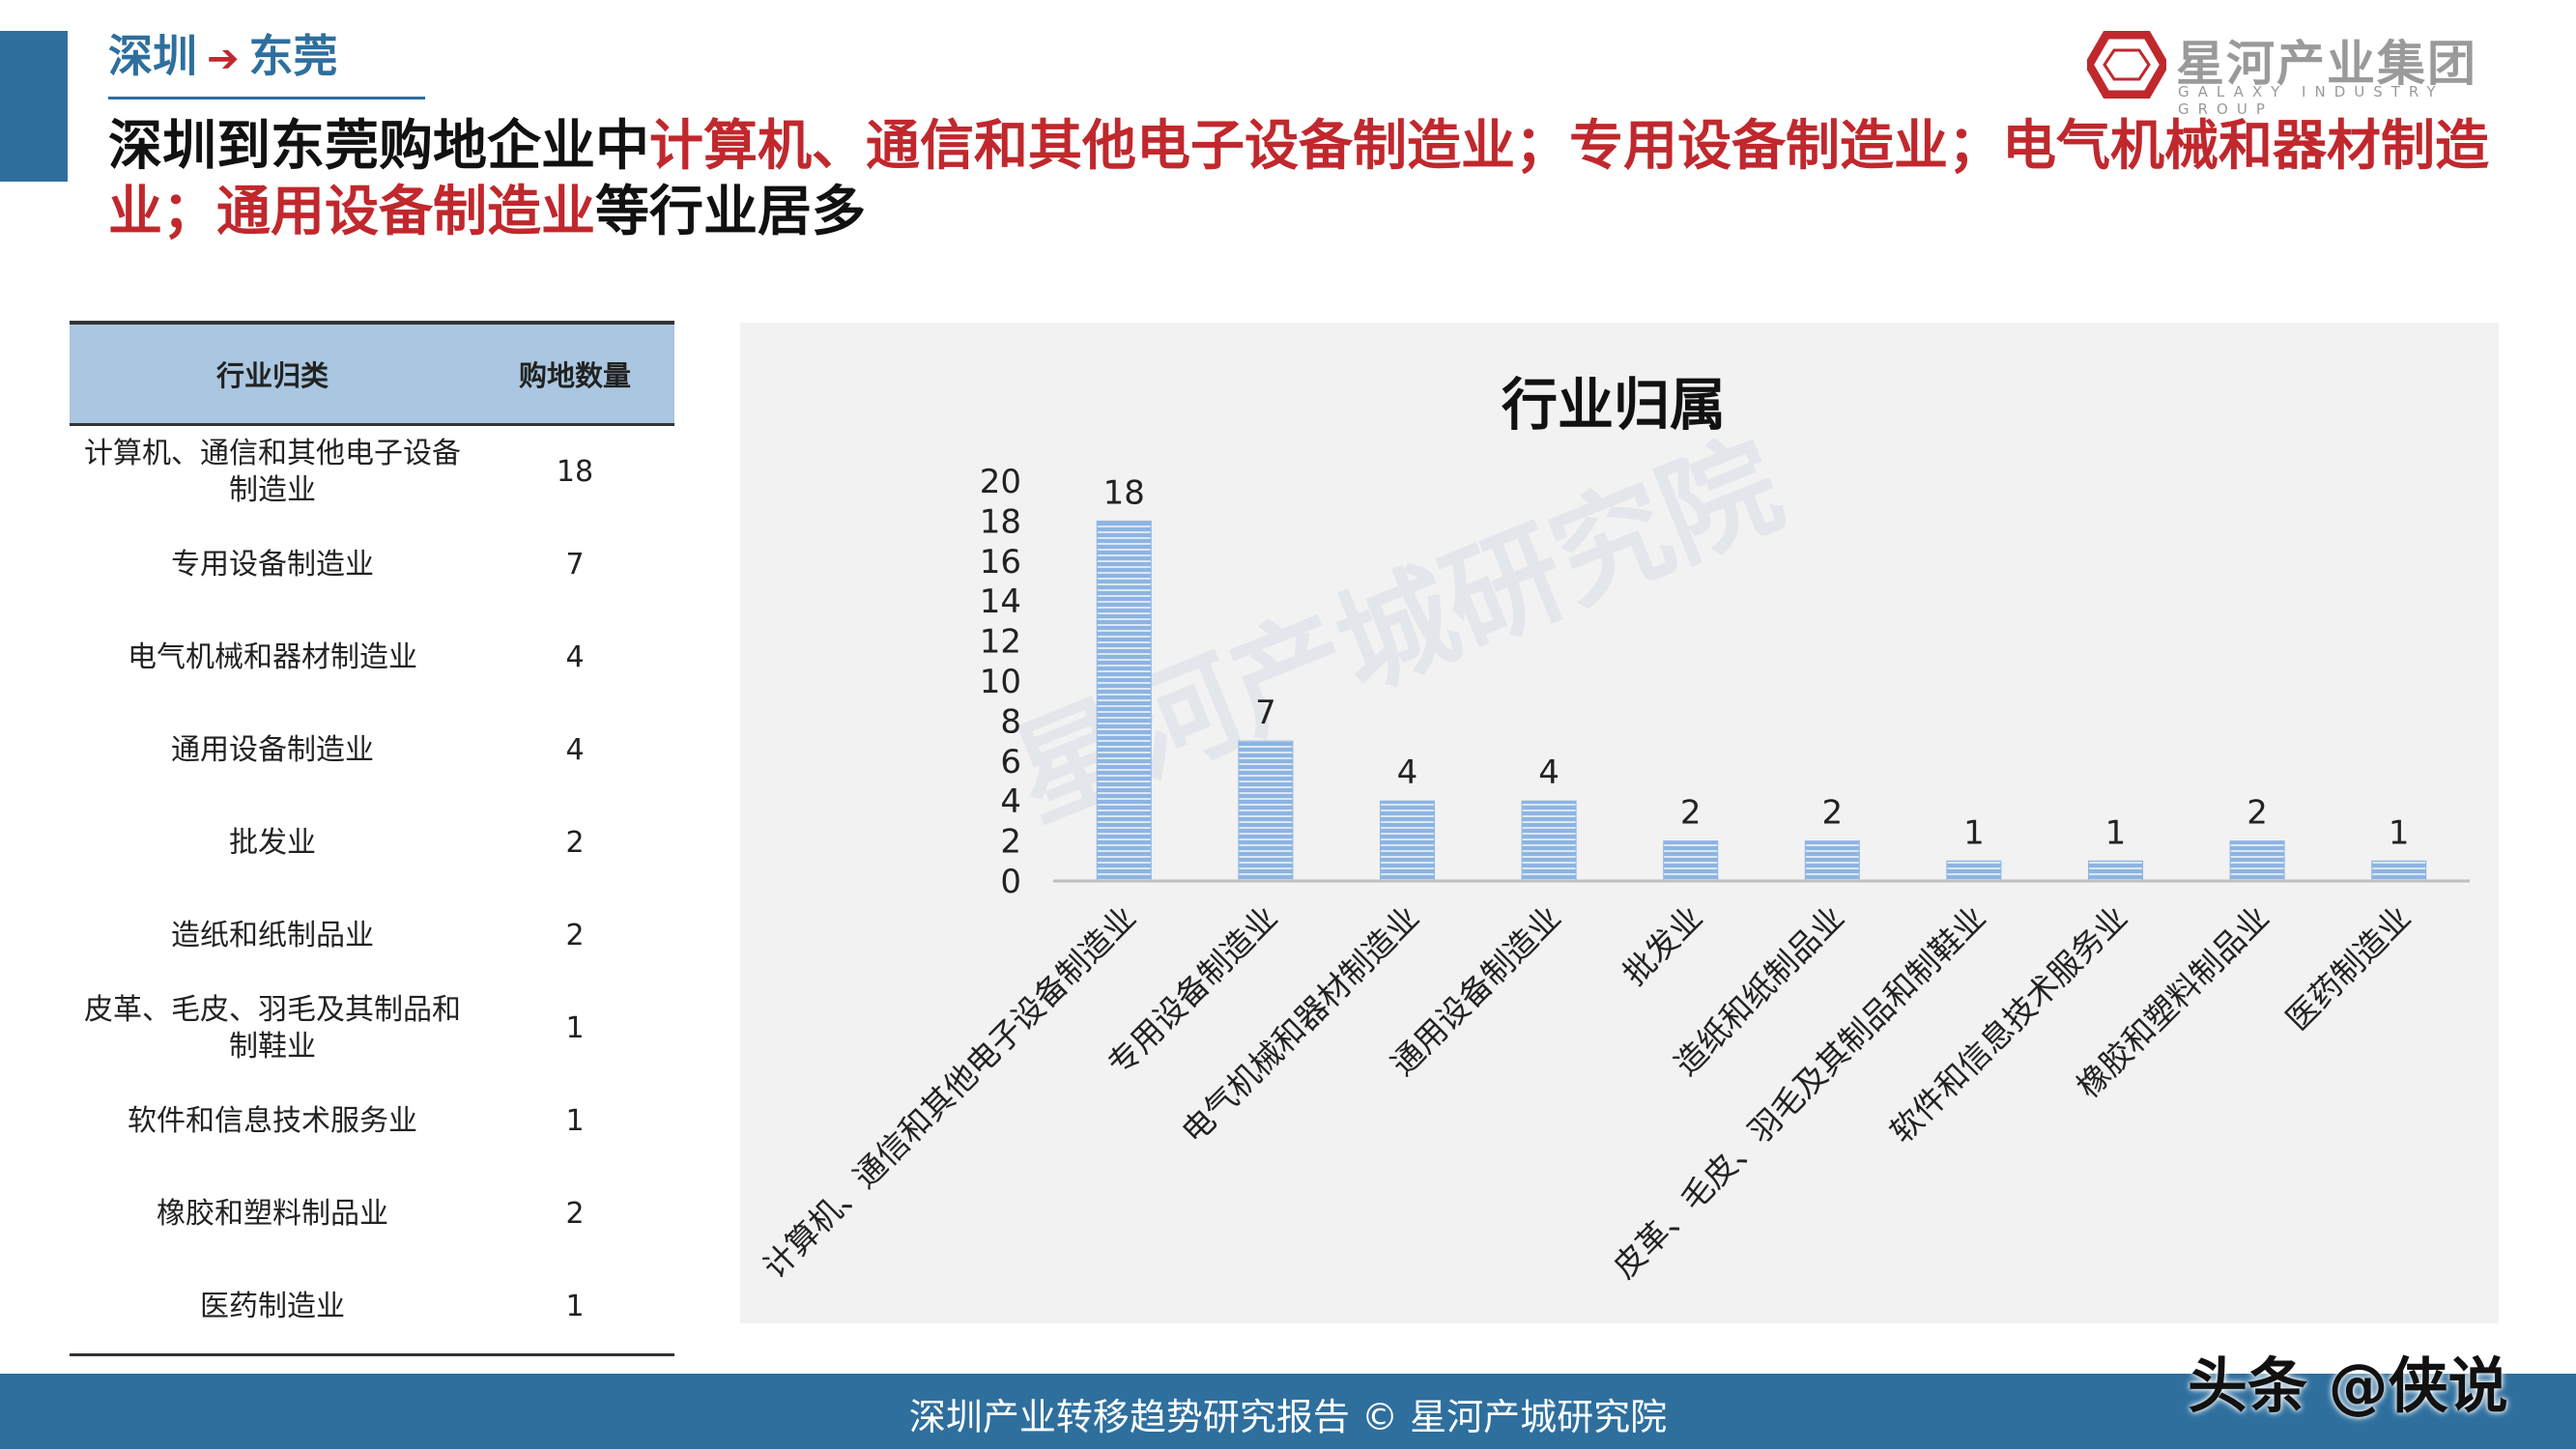  What do you see at coordinates (273, 373) in the screenshot?
I see `column-header-industry: 行业归类` at bounding box center [273, 373].